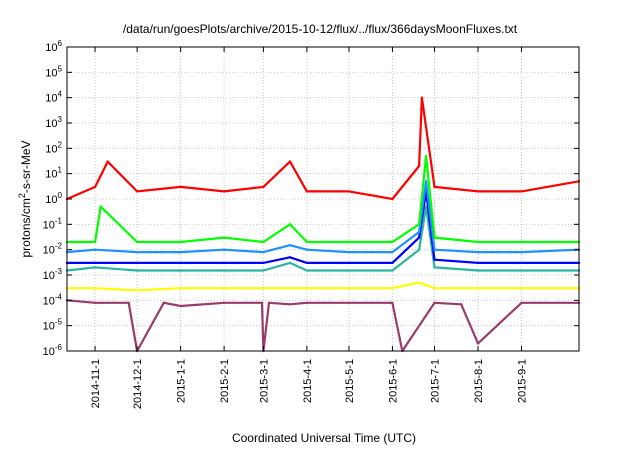 The width and height of the screenshot is (640, 453). I want to click on y-tick-exponent: 4, so click(60, 94).